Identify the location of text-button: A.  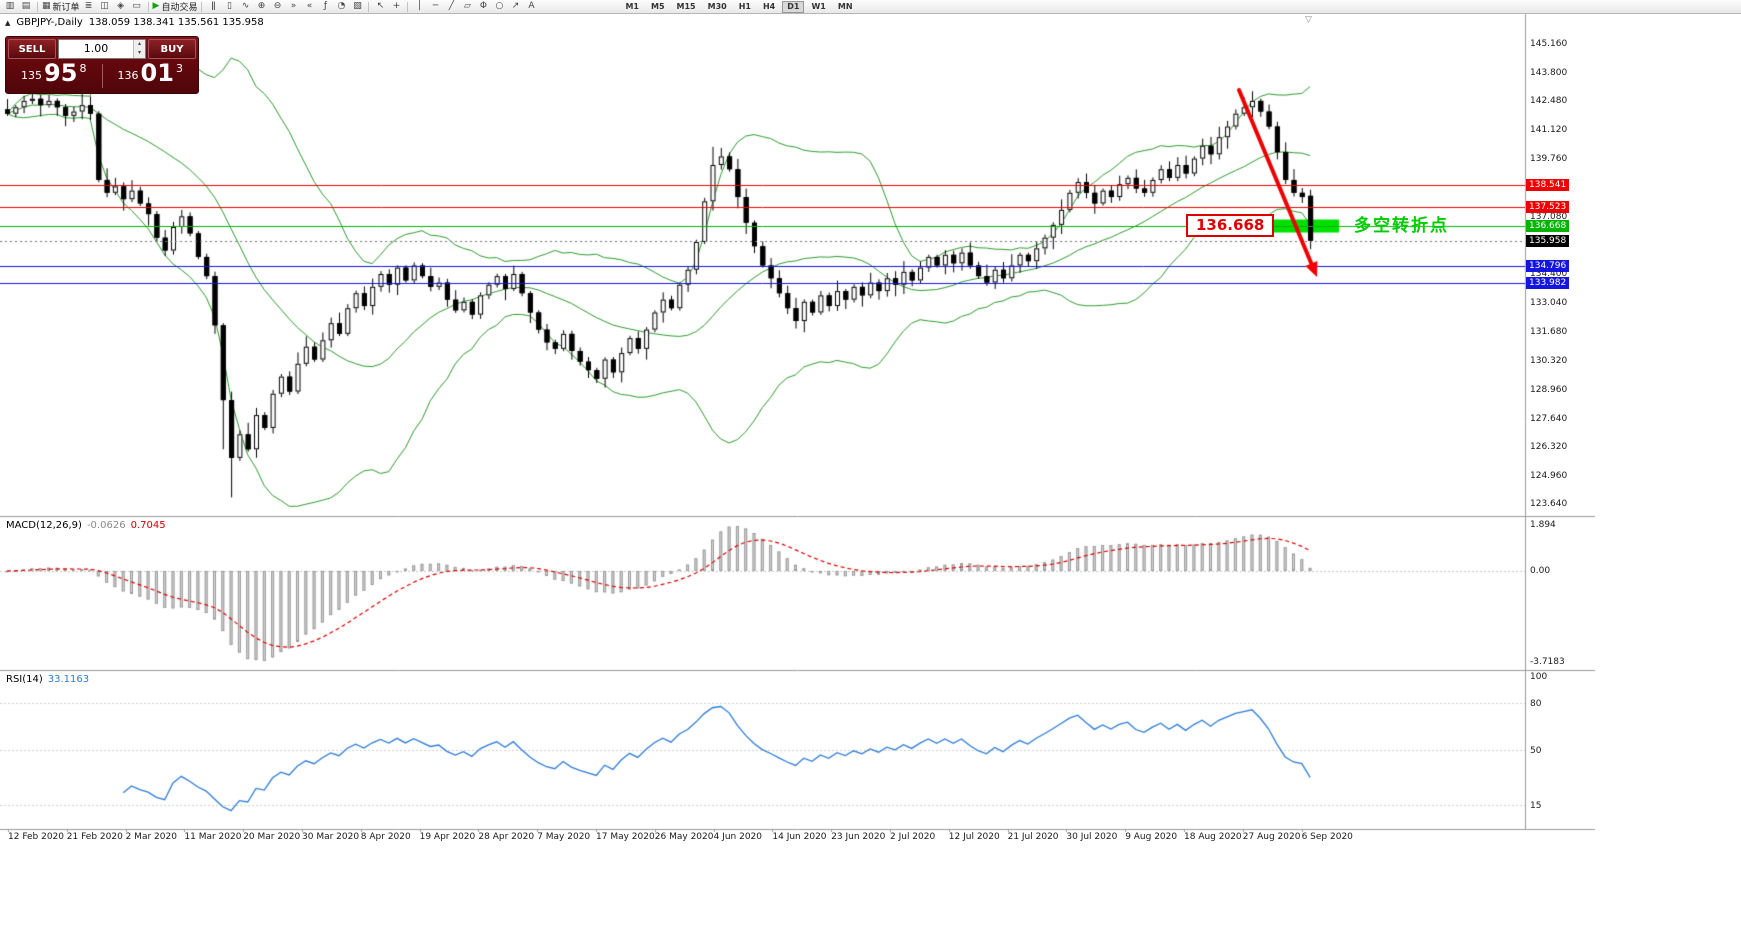
(531, 7).